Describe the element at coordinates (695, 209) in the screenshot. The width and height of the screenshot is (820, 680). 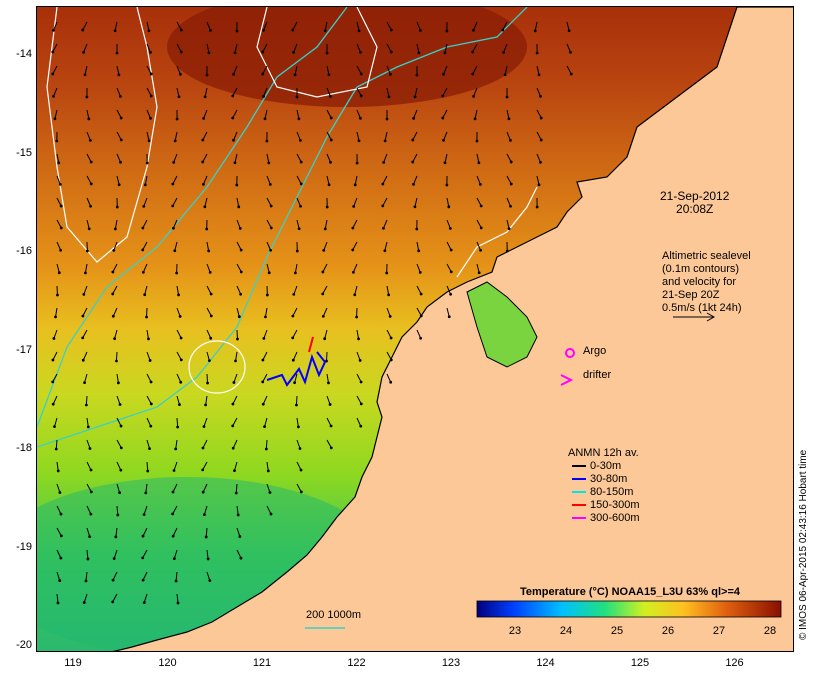
I see `date-line-2: 20:08Z` at that location.